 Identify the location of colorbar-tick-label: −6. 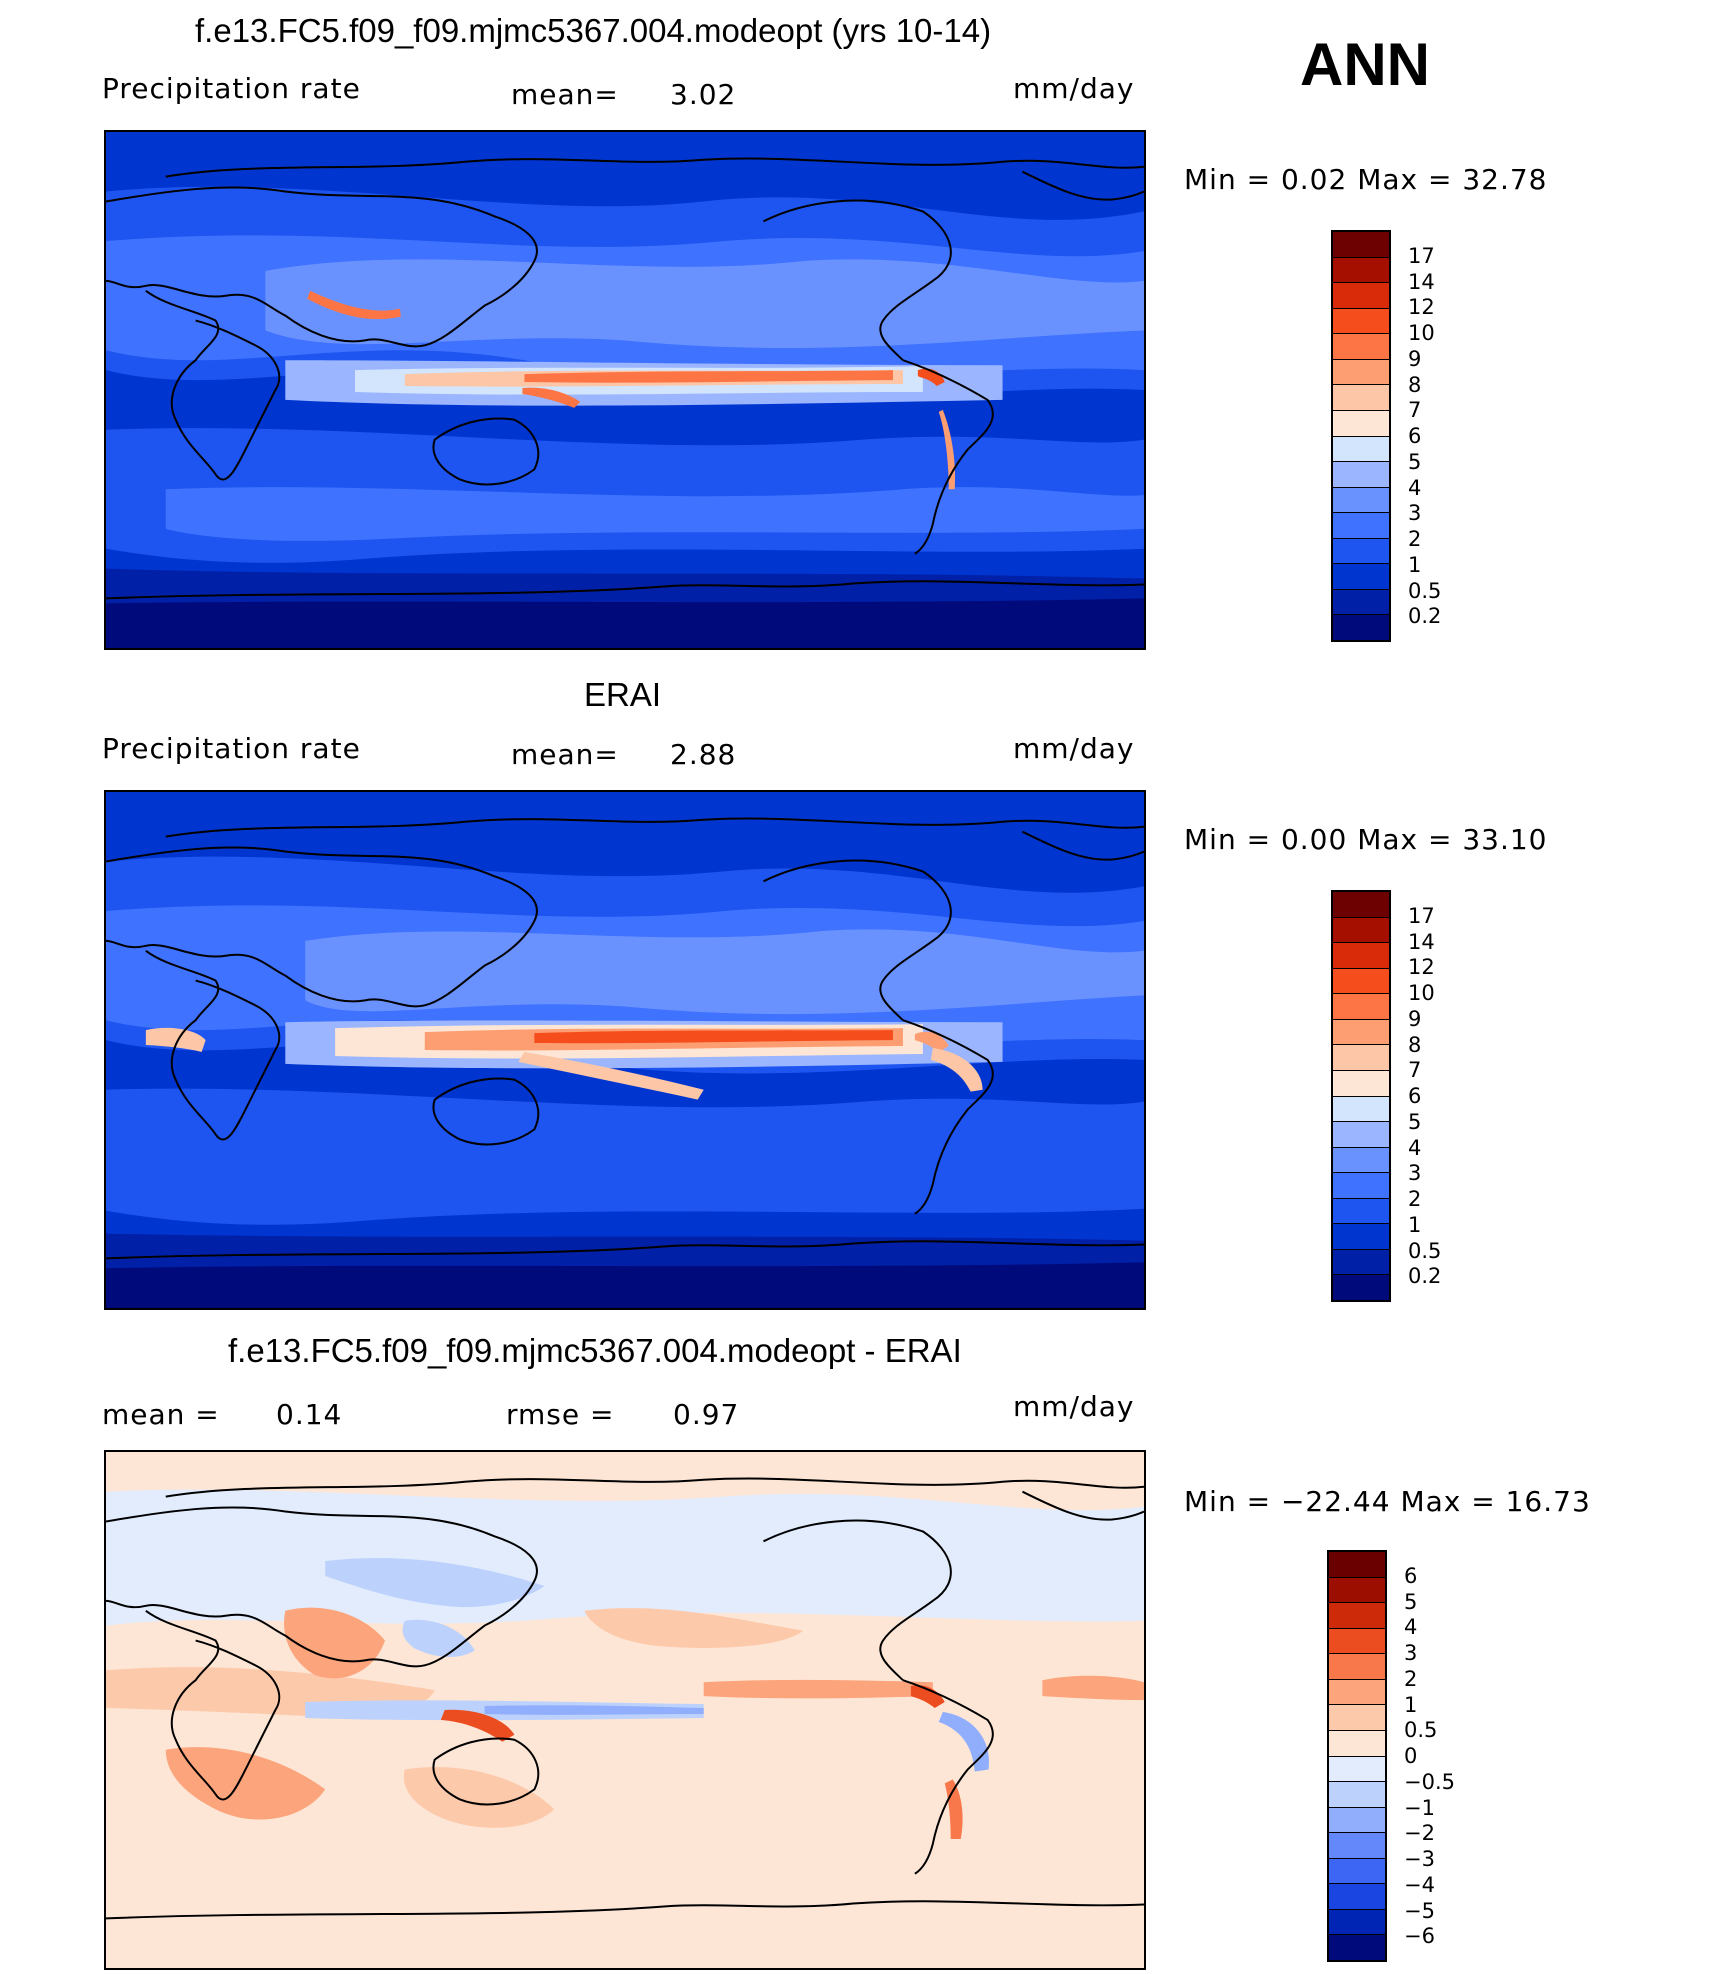
(1419, 1936).